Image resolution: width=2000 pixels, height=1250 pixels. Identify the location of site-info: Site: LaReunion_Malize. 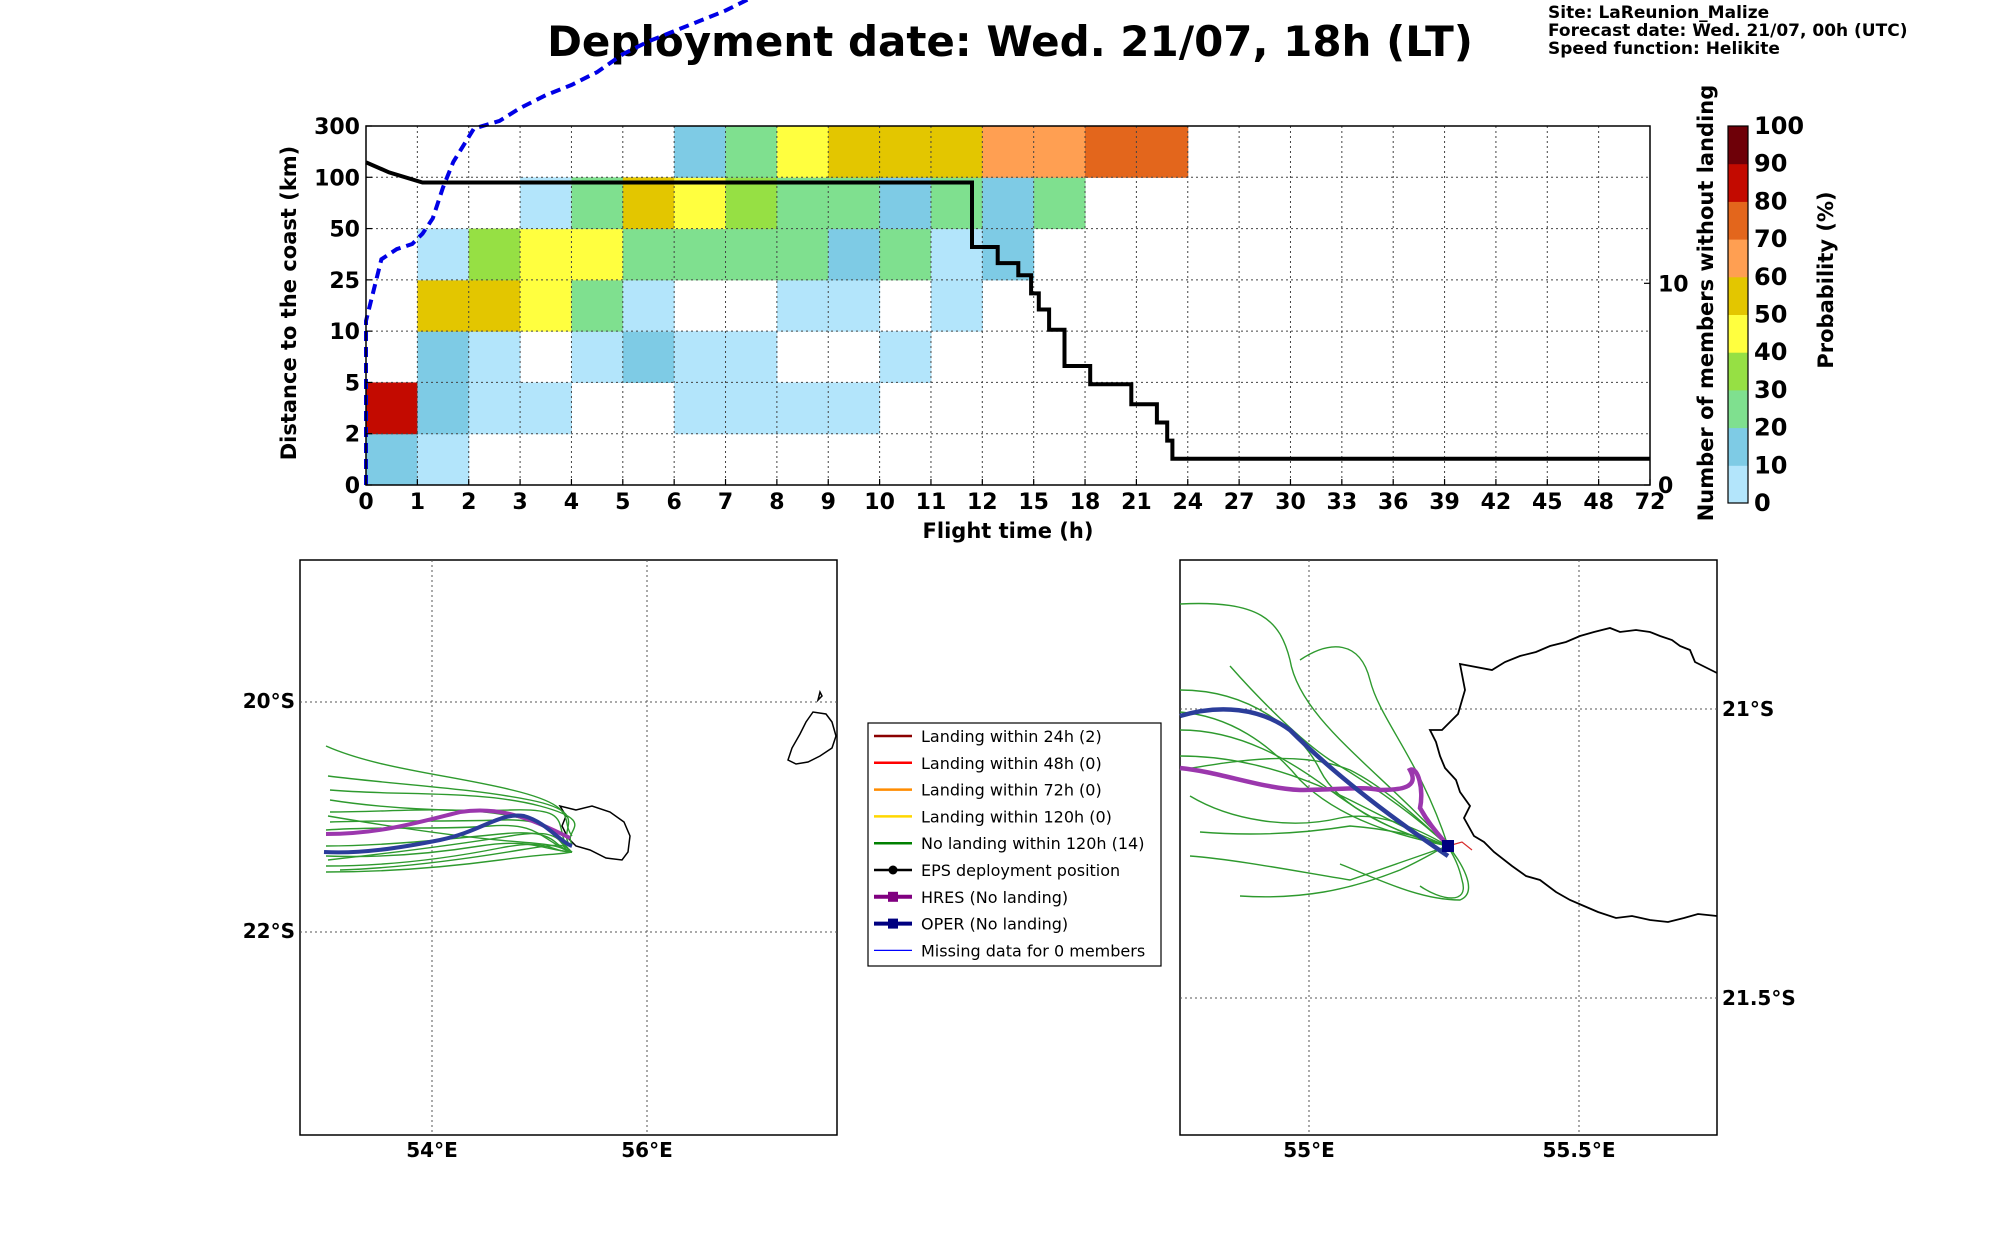
(1658, 13).